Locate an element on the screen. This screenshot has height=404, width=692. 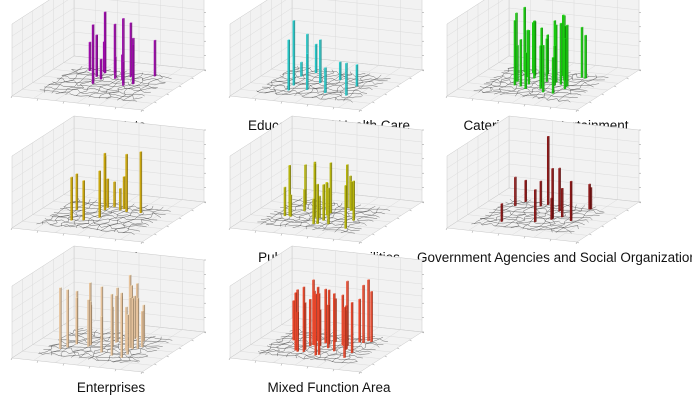
base-map is located at coordinates (103, 216).